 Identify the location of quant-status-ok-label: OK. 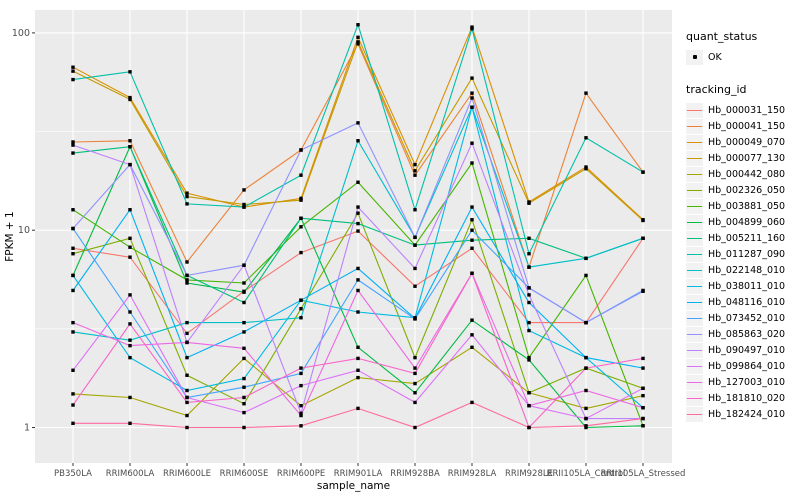
(715, 57).